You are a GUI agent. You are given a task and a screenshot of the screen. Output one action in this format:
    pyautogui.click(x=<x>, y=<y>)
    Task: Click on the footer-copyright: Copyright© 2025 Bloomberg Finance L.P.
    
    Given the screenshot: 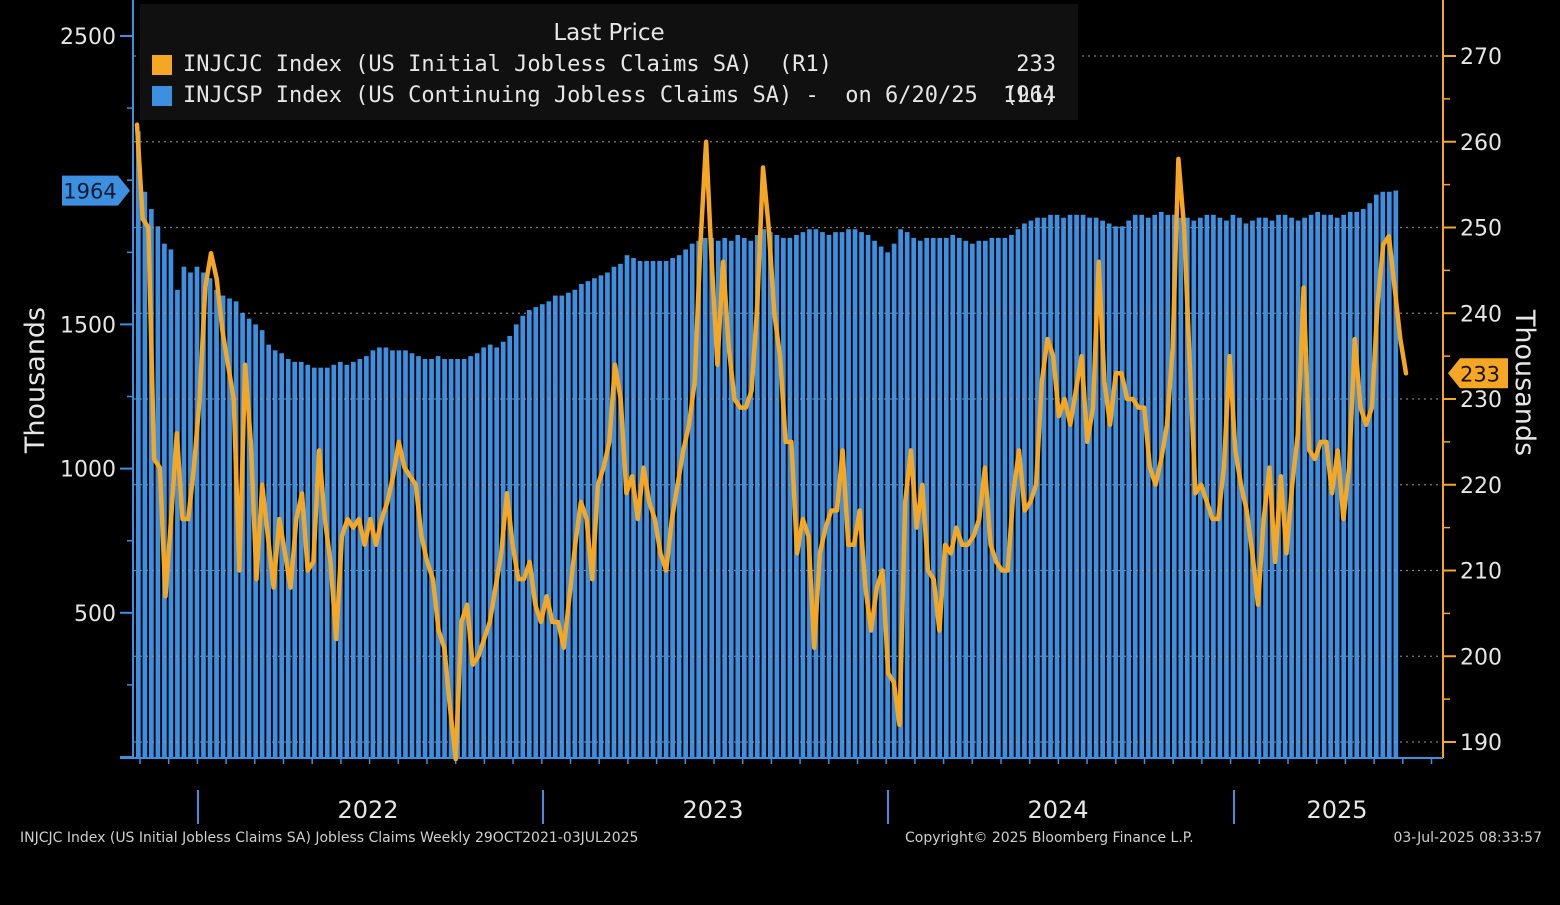 What is the action you would take?
    pyautogui.click(x=1049, y=838)
    